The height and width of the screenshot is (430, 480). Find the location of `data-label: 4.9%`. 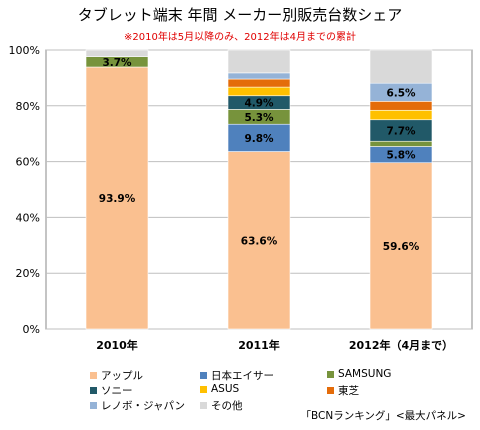

data-label: 4.9% is located at coordinates (259, 104).